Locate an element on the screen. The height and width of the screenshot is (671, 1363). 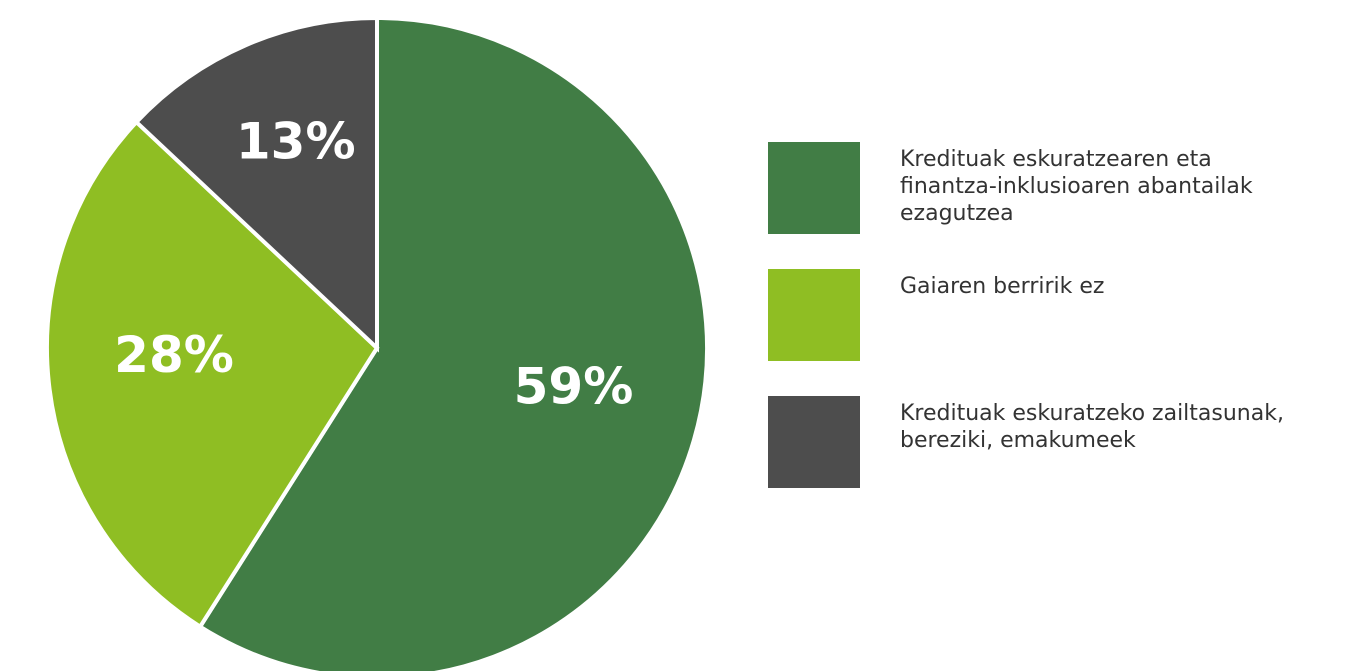
legend-item: Gaiaren berririk ez is located at coordinates (936, 315).